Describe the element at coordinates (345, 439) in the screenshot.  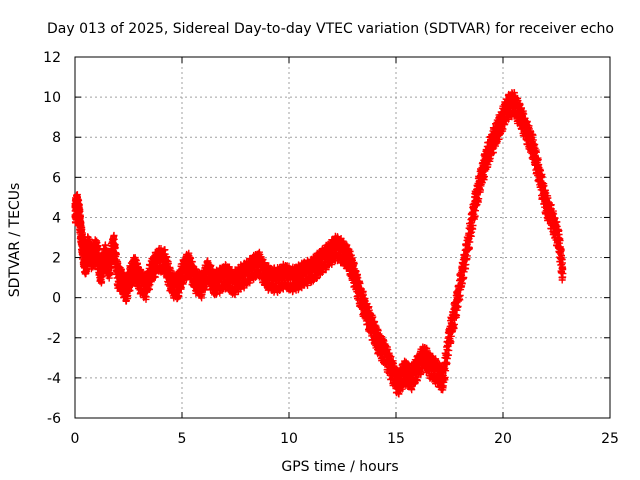
I see `x-tick-labels: 0 5 10 15 20 25` at that location.